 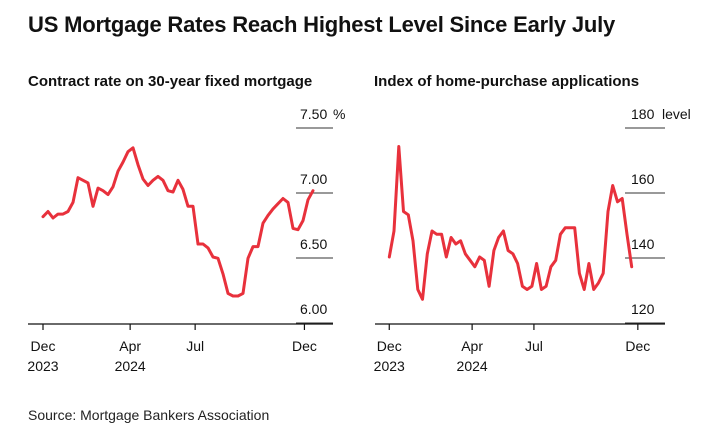 I want to click on y-unit-label: level, so click(x=676, y=114).